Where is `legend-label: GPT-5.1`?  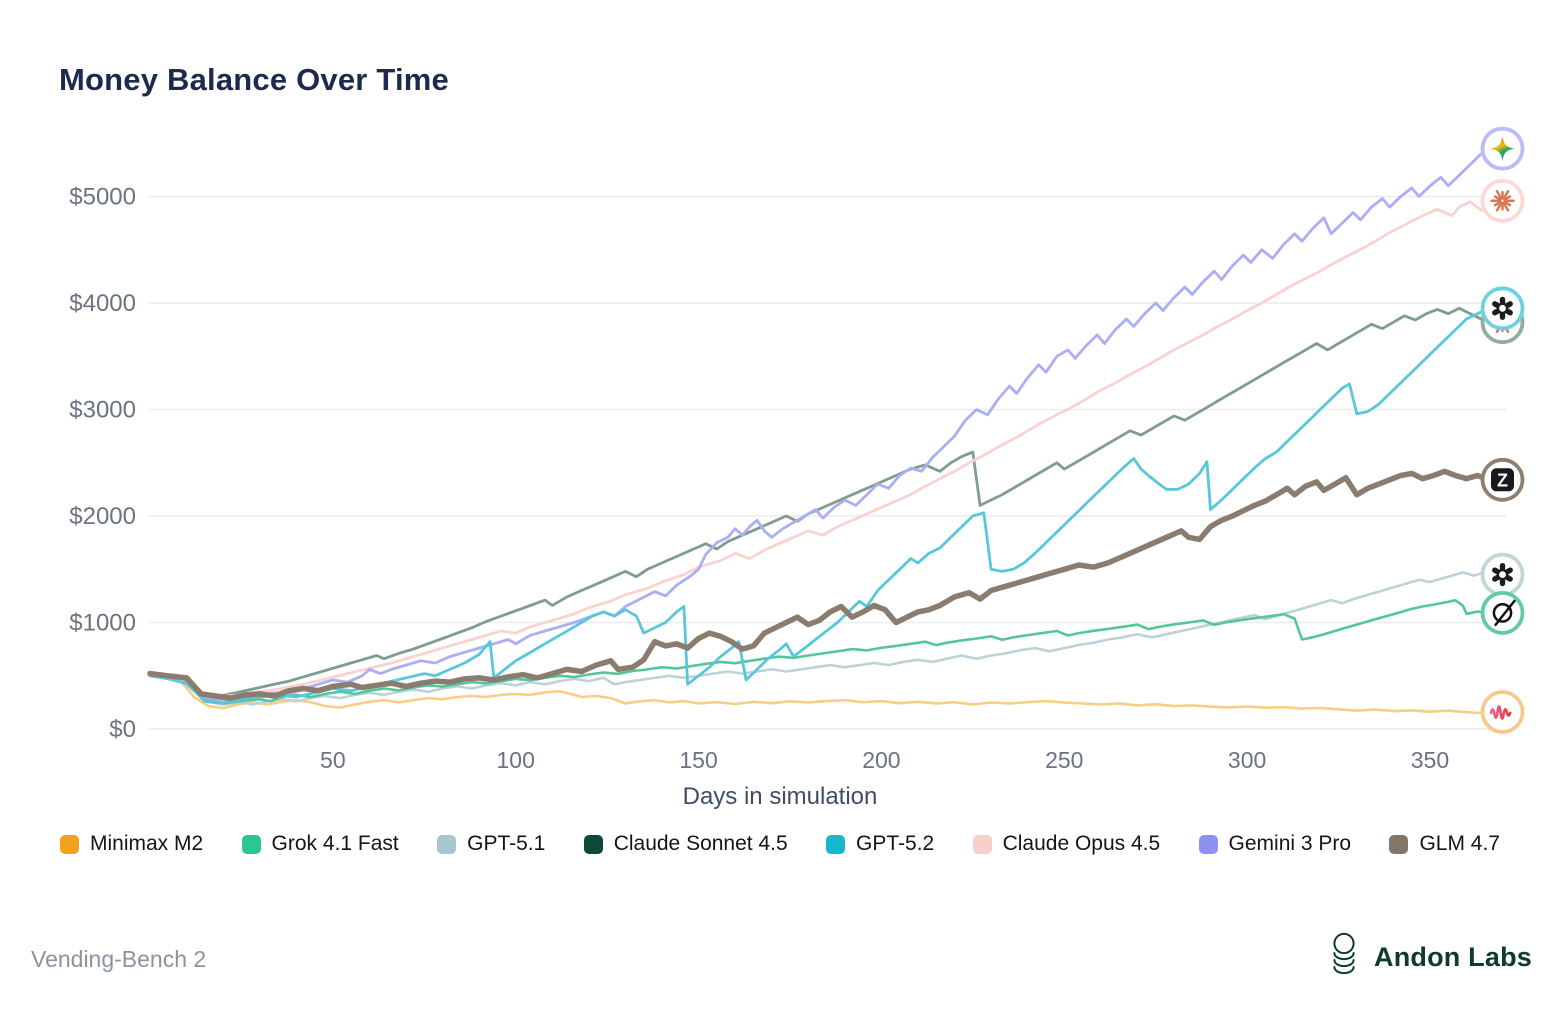 legend-label: GPT-5.1 is located at coordinates (506, 843).